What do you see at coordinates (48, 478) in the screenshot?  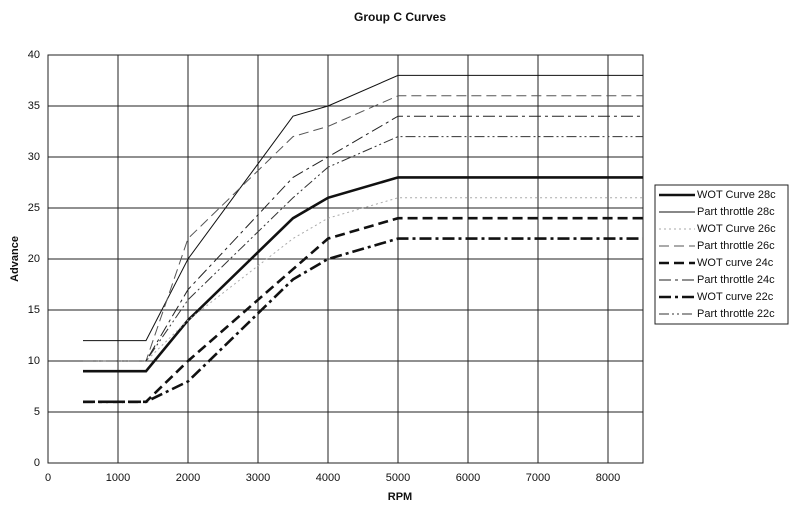 I see `x-tick-label: 0` at bounding box center [48, 478].